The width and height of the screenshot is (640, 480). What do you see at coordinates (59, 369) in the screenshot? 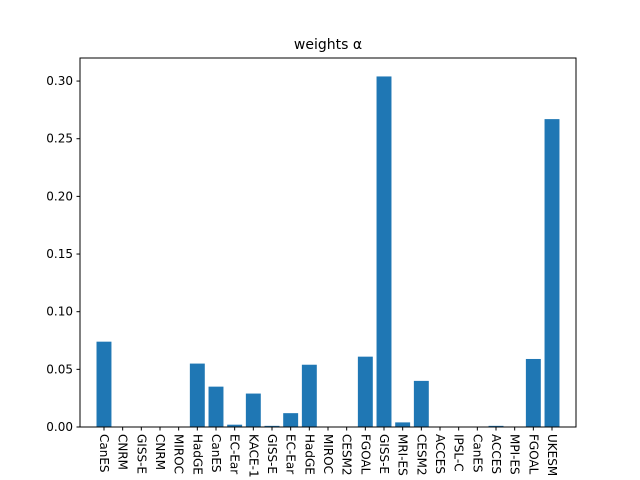
I see `y-tick-label: 0.05` at bounding box center [59, 369].